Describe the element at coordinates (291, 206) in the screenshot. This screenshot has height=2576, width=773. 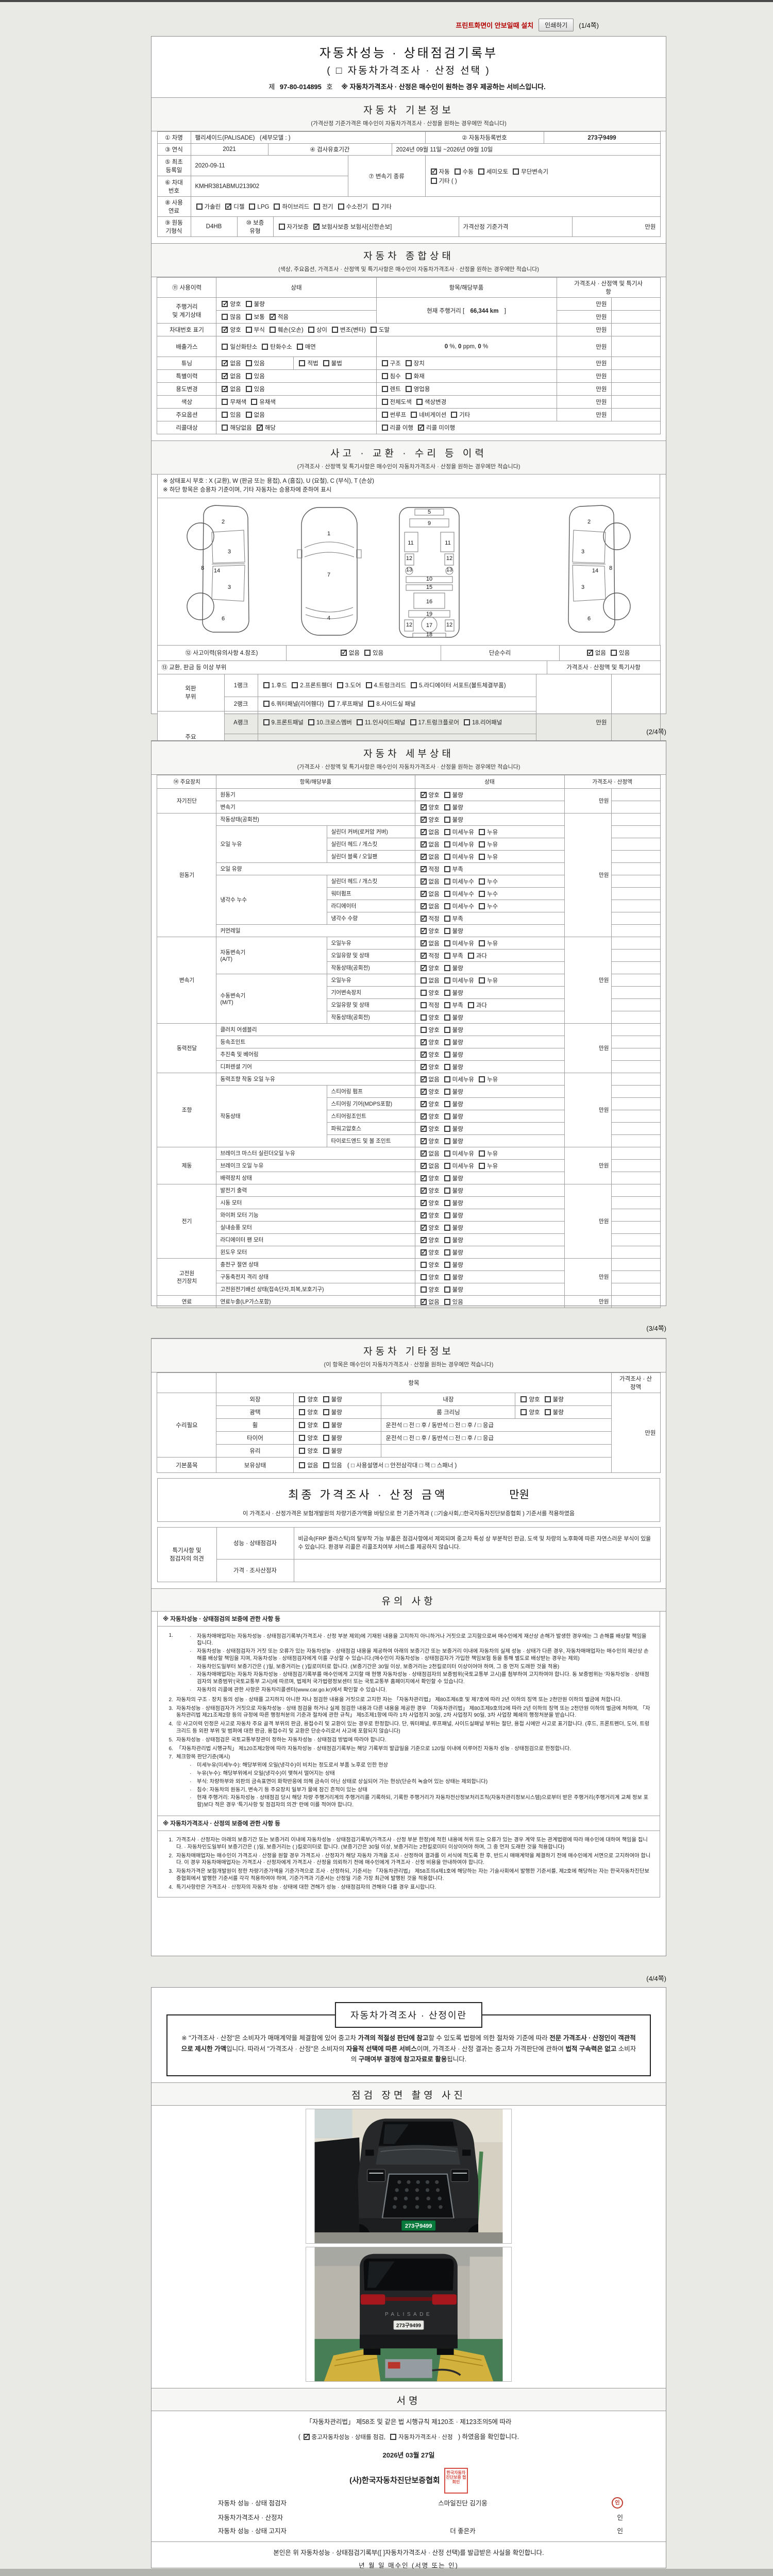
I see `checkbox-option: 하이브리드` at that location.